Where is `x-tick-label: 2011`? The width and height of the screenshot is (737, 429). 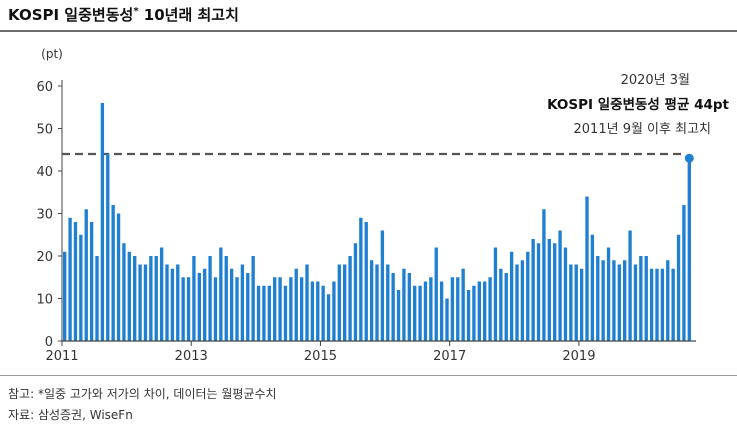 x-tick-label: 2011 is located at coordinates (61, 356).